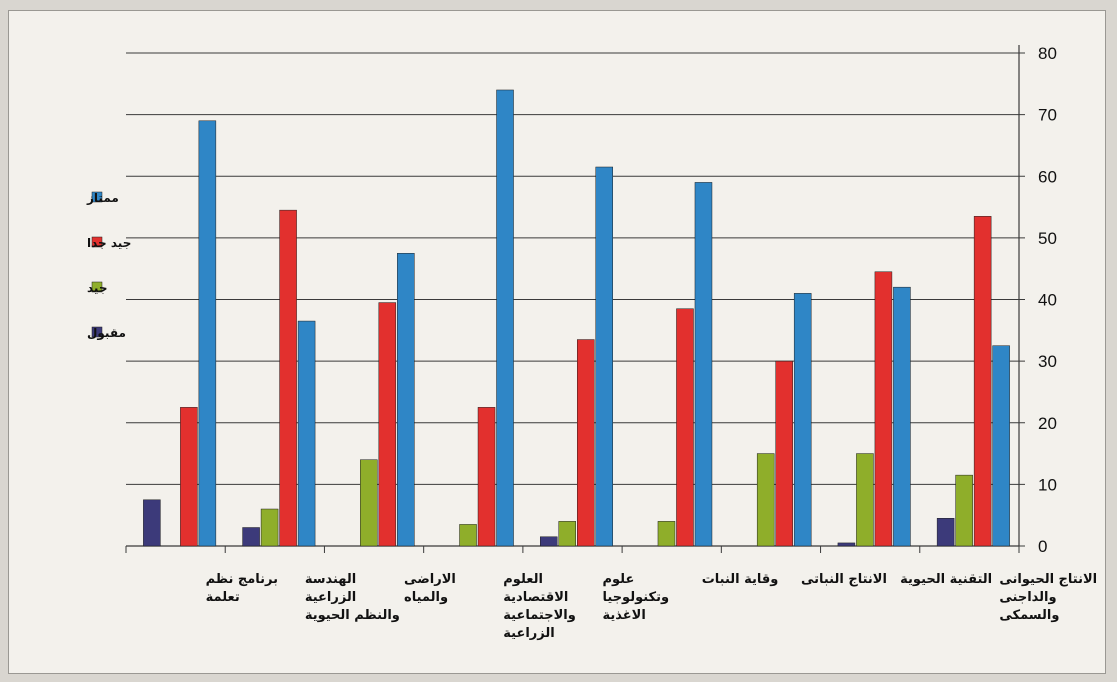  Describe the element at coordinates (106, 333) in the screenshot. I see `legend-label: مقبول` at that location.